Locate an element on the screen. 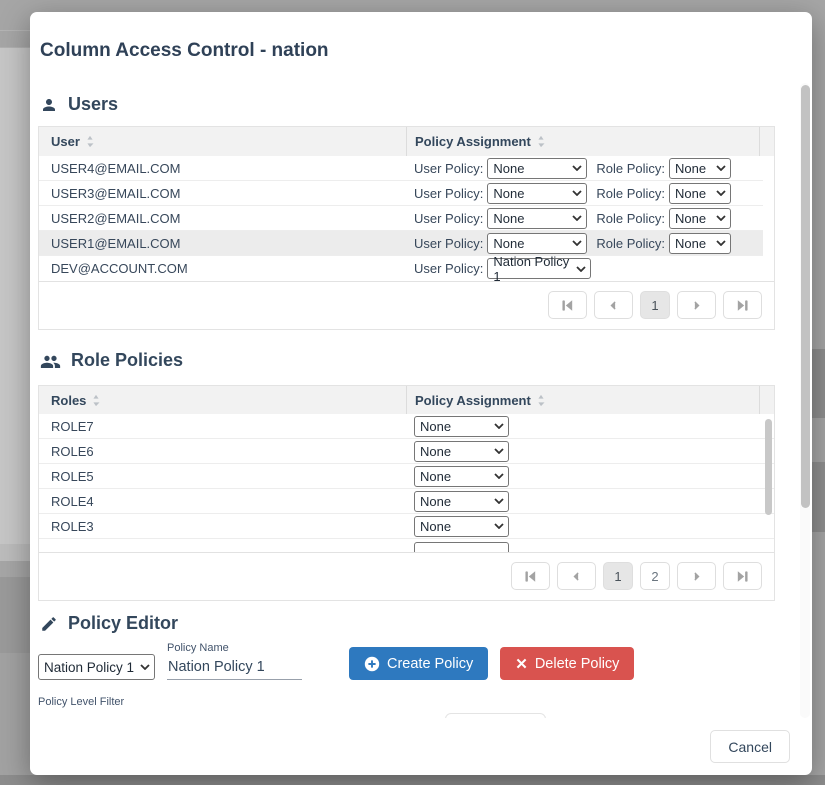 This screenshot has height=785, width=825. table-row: ROLE4 None is located at coordinates (406, 501).